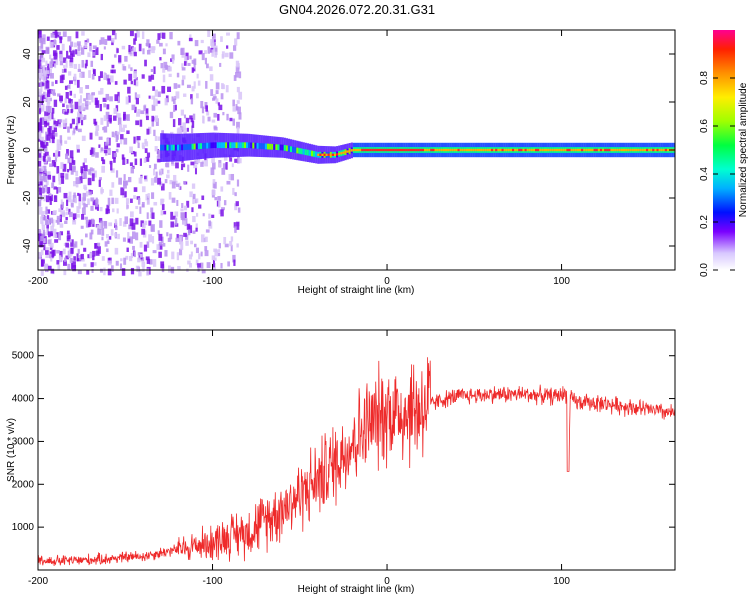 The image size is (750, 600). Describe the element at coordinates (23, 484) in the screenshot. I see `y-tick-label: 2000` at that location.